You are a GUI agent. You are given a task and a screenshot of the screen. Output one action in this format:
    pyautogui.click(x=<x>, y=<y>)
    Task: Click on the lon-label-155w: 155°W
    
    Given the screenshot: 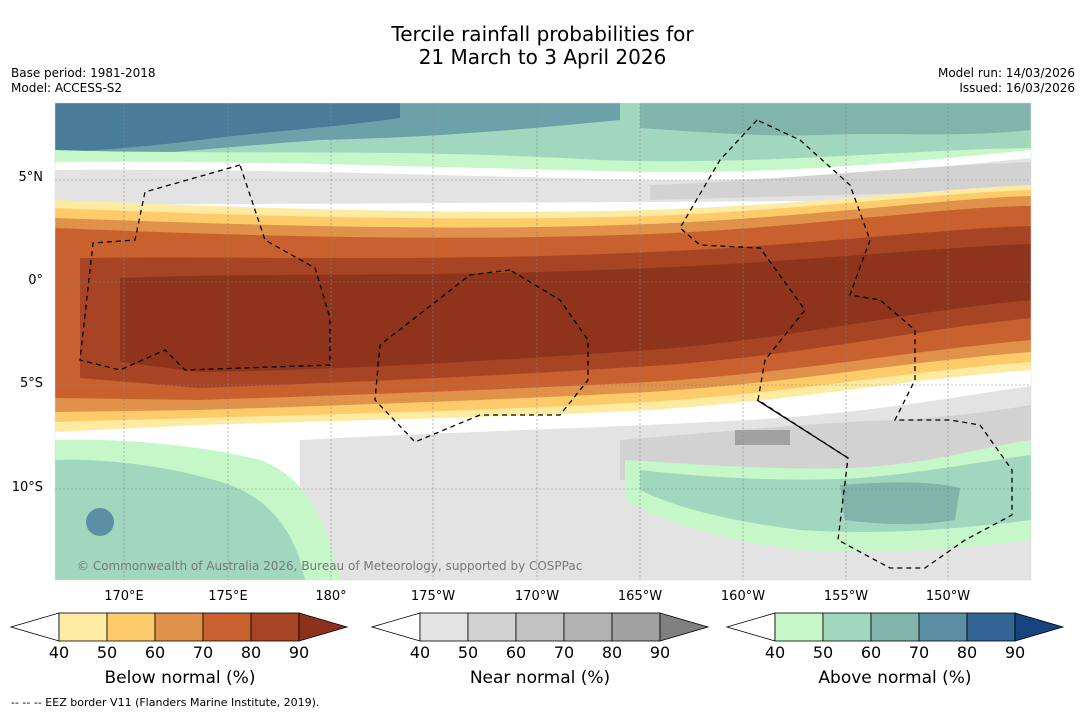 What is the action you would take?
    pyautogui.click(x=846, y=596)
    